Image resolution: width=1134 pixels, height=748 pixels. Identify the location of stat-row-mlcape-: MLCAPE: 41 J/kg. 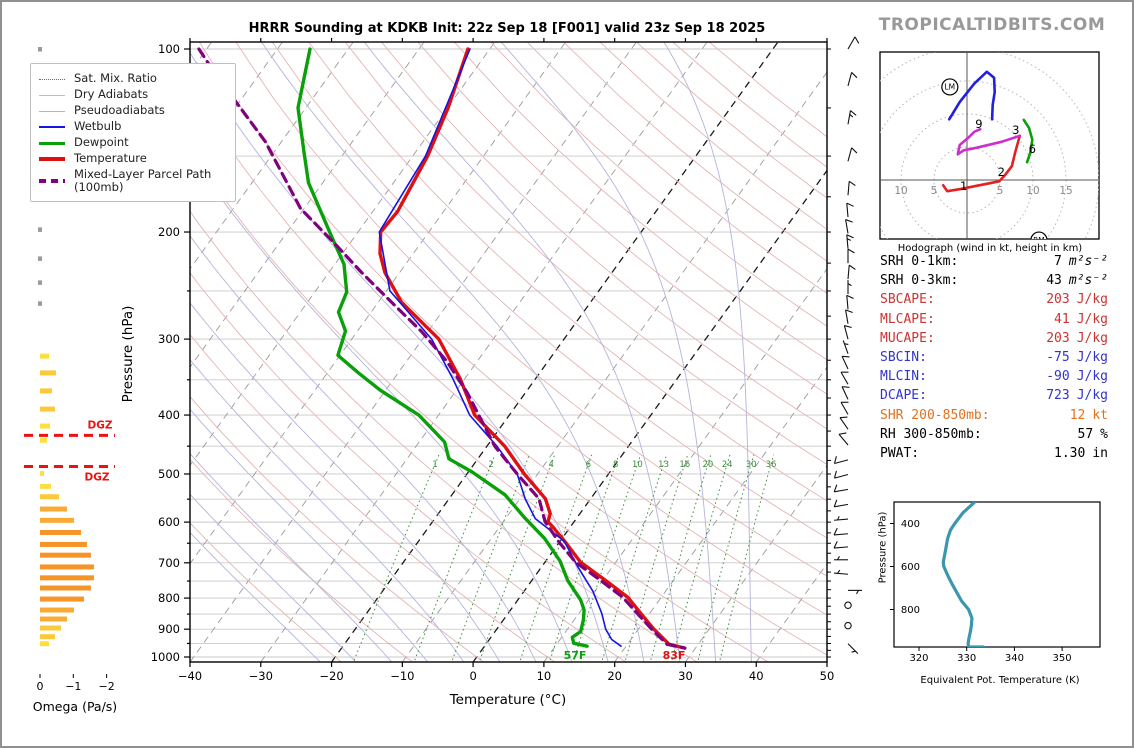
(994, 321).